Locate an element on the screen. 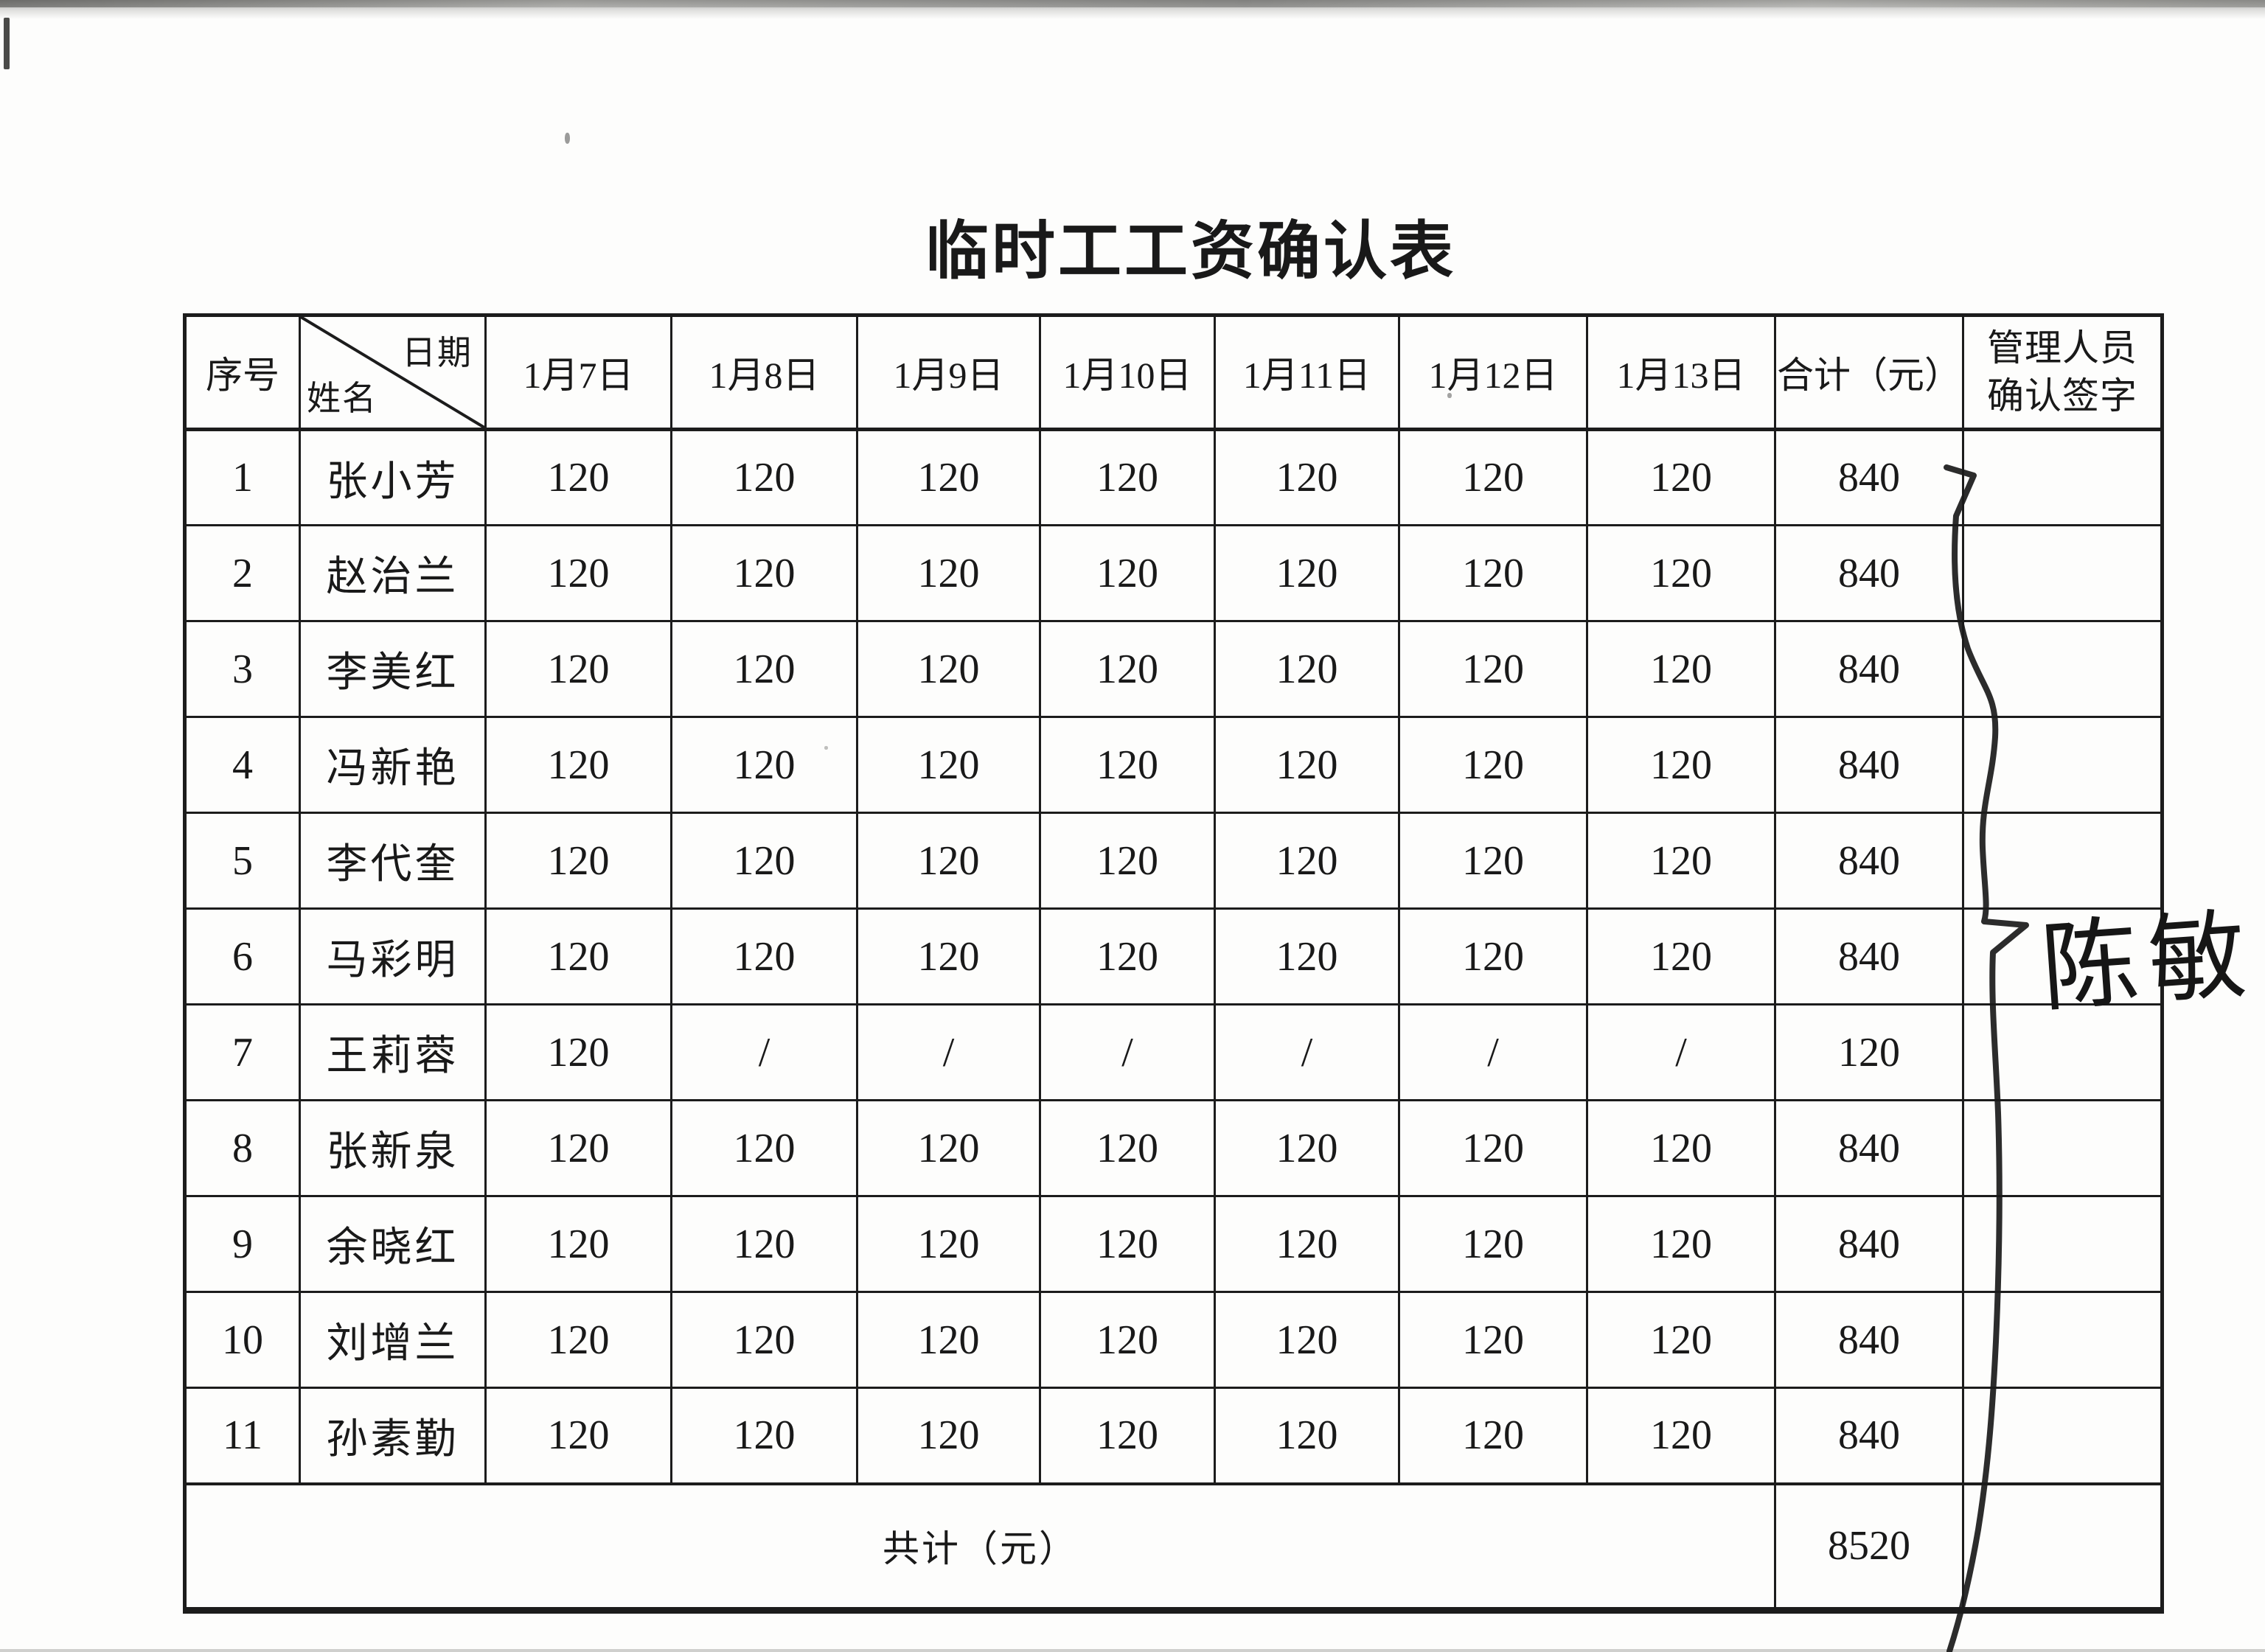  col-header-day: 1月10日 is located at coordinates (1127, 372).